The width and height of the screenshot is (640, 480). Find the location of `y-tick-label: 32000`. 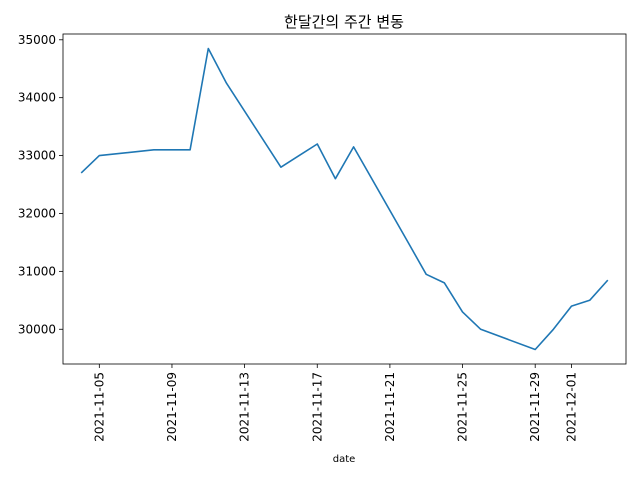

y-tick-label: 32000 is located at coordinates (37, 213).